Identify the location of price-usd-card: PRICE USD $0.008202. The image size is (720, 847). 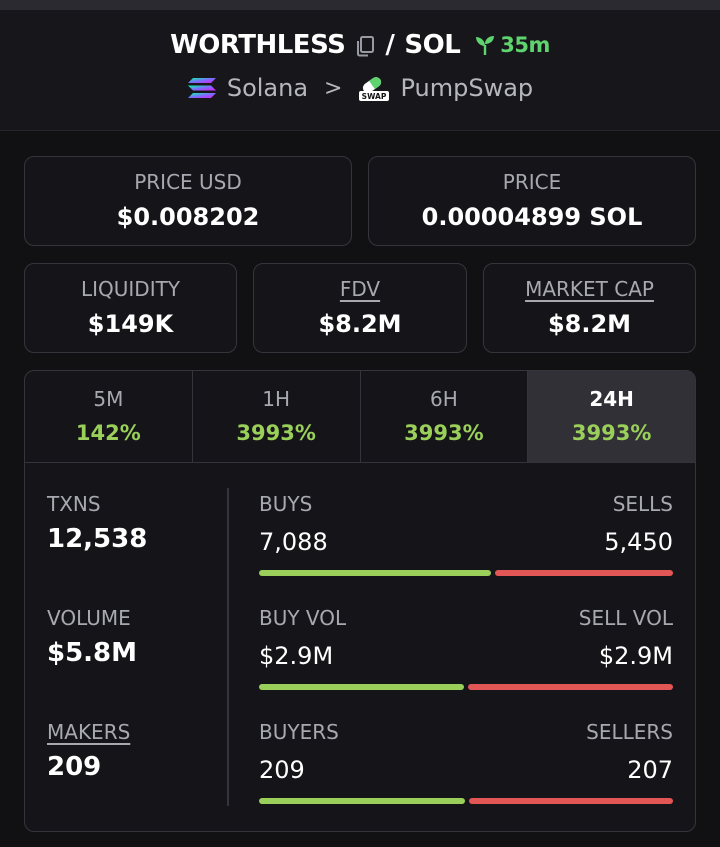
(188, 201).